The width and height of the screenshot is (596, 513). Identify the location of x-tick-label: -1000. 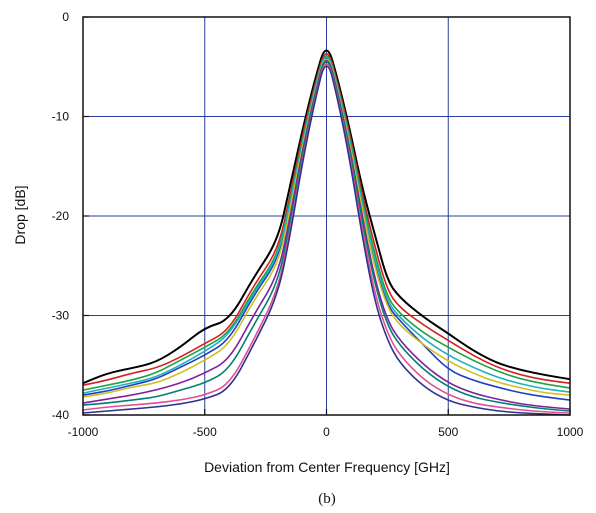
(83, 432).